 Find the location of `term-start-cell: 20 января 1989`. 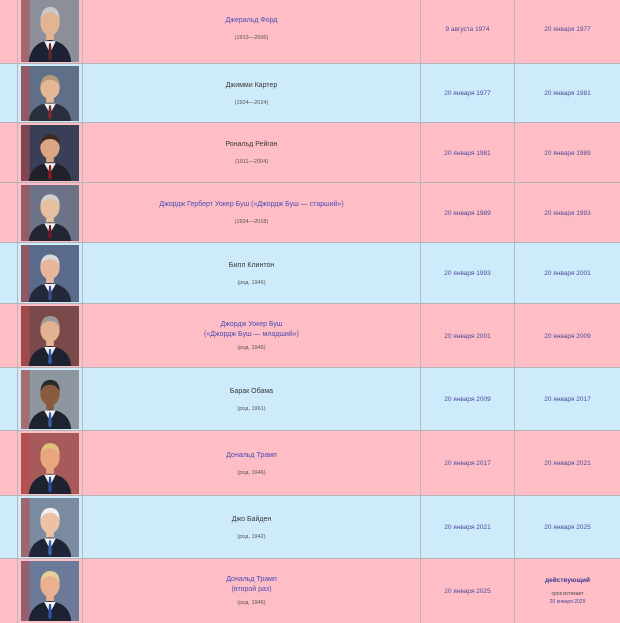

term-start-cell: 20 января 1989 is located at coordinates (467, 213).